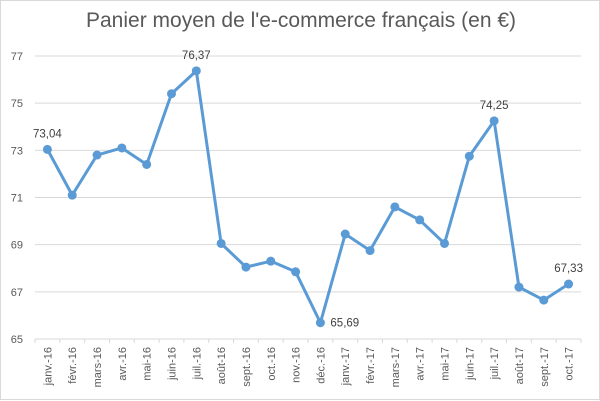 This screenshot has width=600, height=401. I want to click on x-tick-label: avr.-16, so click(123, 364).